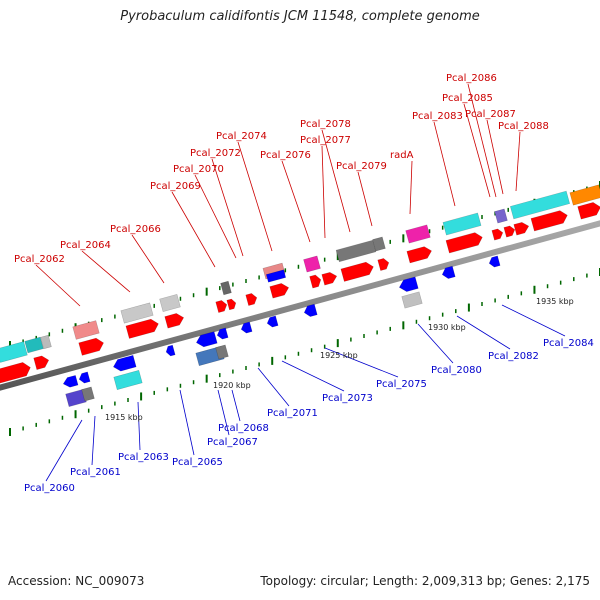 Image resolution: width=600 pixels, height=600 pixels. I want to click on gene-label-lower: Pcal_2060, so click(49, 488).